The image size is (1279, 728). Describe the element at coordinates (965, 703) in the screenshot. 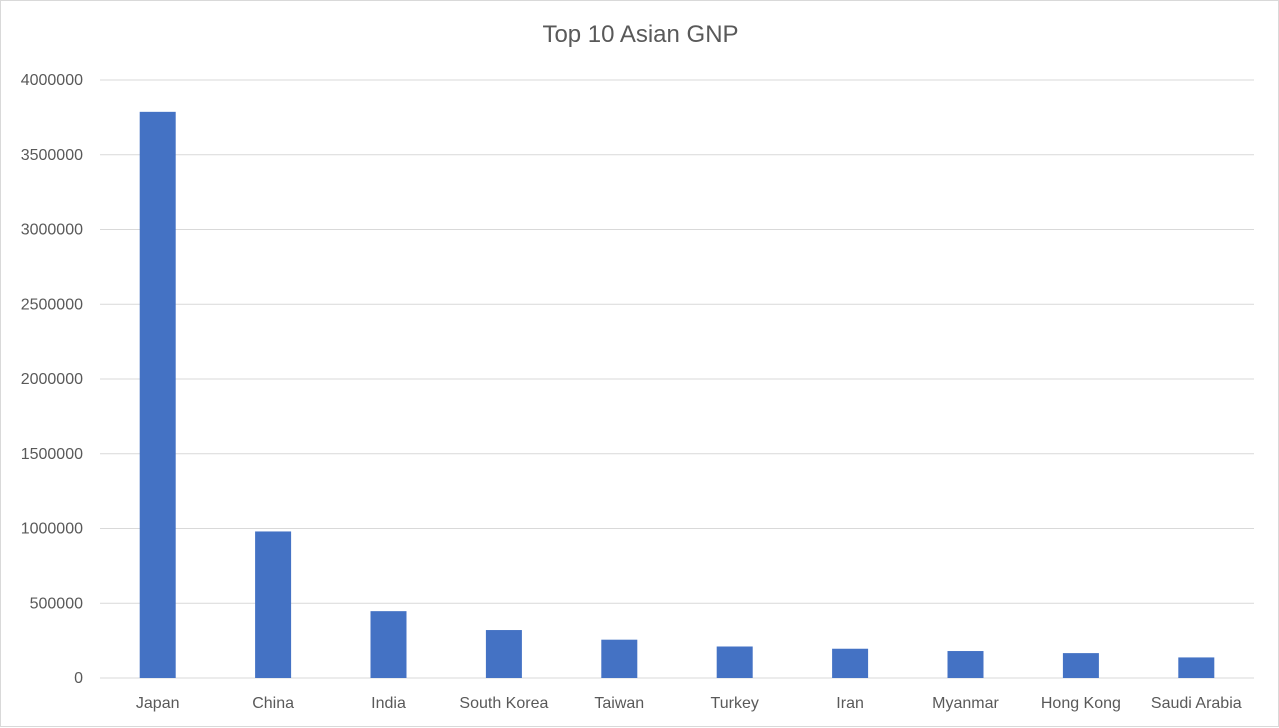

I see `x-tick-label: Myanmar` at that location.